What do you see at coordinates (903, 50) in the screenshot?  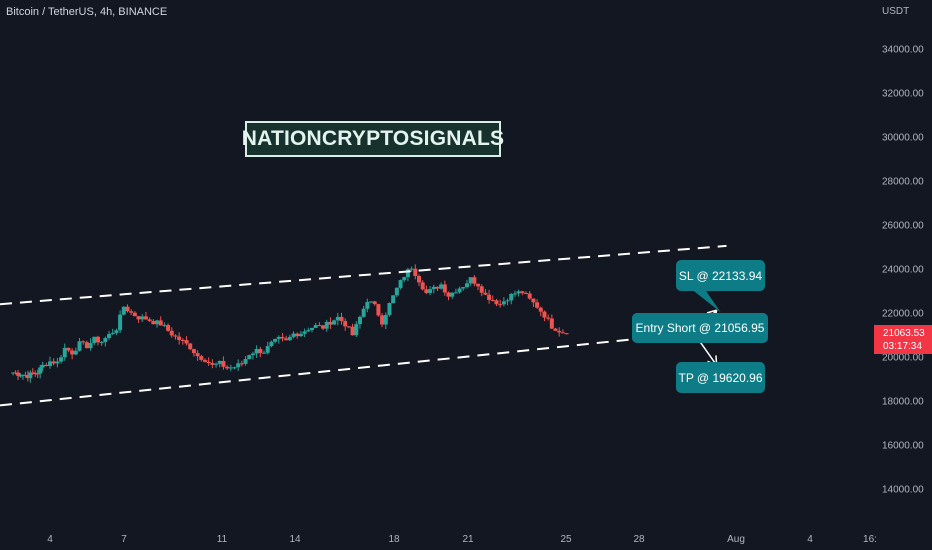 I see `y-tick-label: 34000.00` at bounding box center [903, 50].